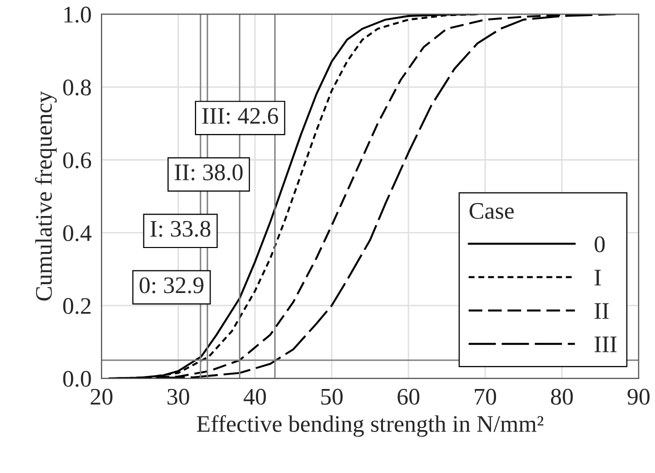  Describe the element at coordinates (77, 378) in the screenshot. I see `y-tick-label: 0.0` at that location.